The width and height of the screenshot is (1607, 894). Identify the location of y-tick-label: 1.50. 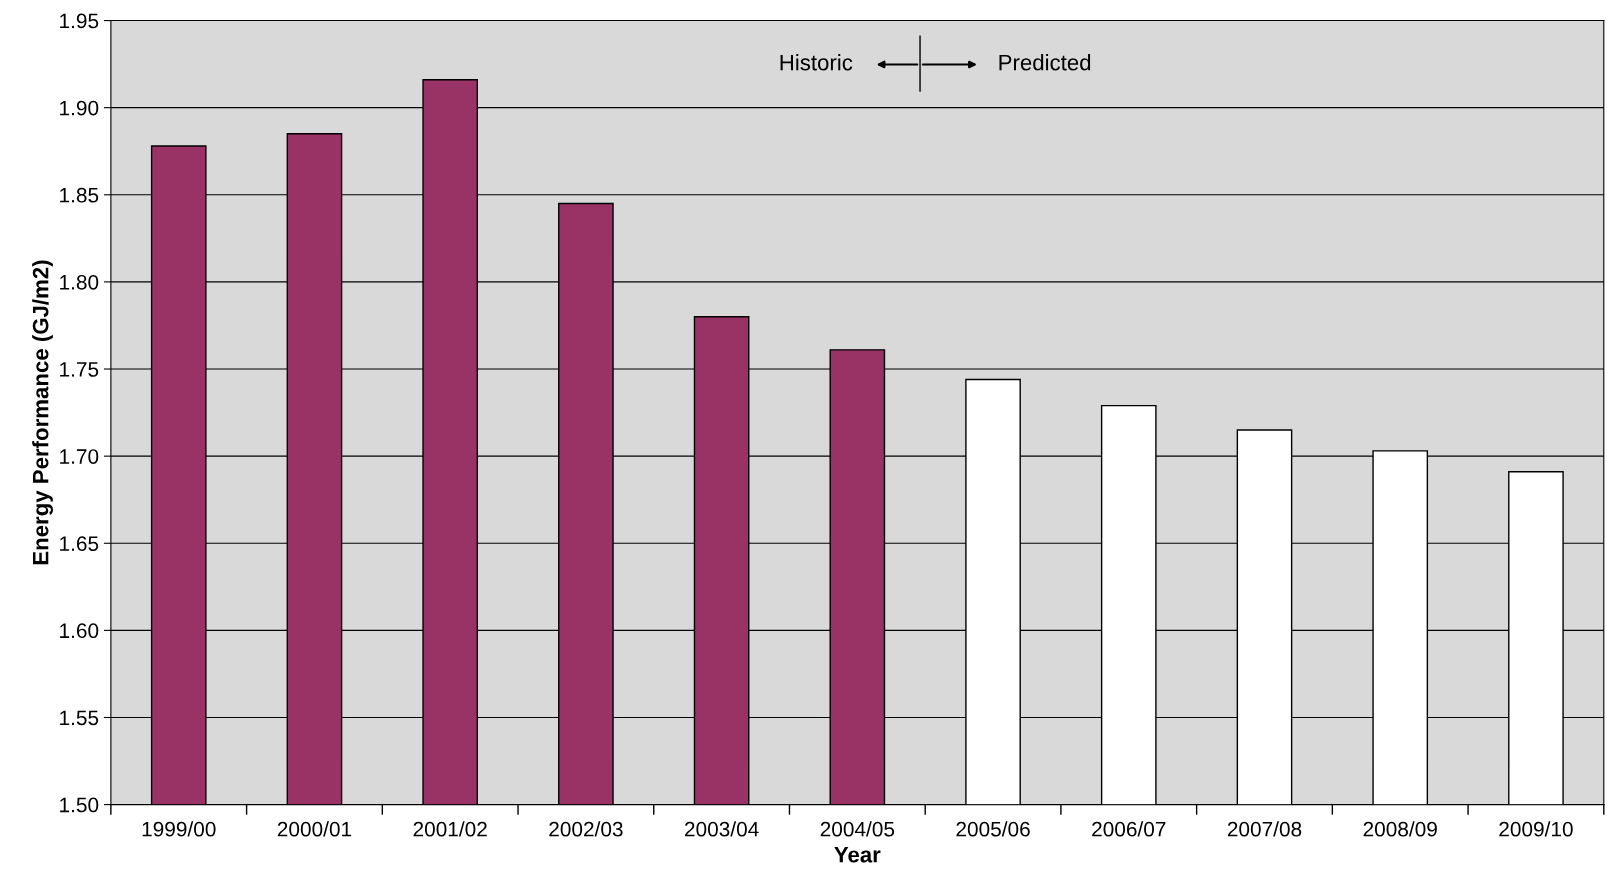
(79, 805).